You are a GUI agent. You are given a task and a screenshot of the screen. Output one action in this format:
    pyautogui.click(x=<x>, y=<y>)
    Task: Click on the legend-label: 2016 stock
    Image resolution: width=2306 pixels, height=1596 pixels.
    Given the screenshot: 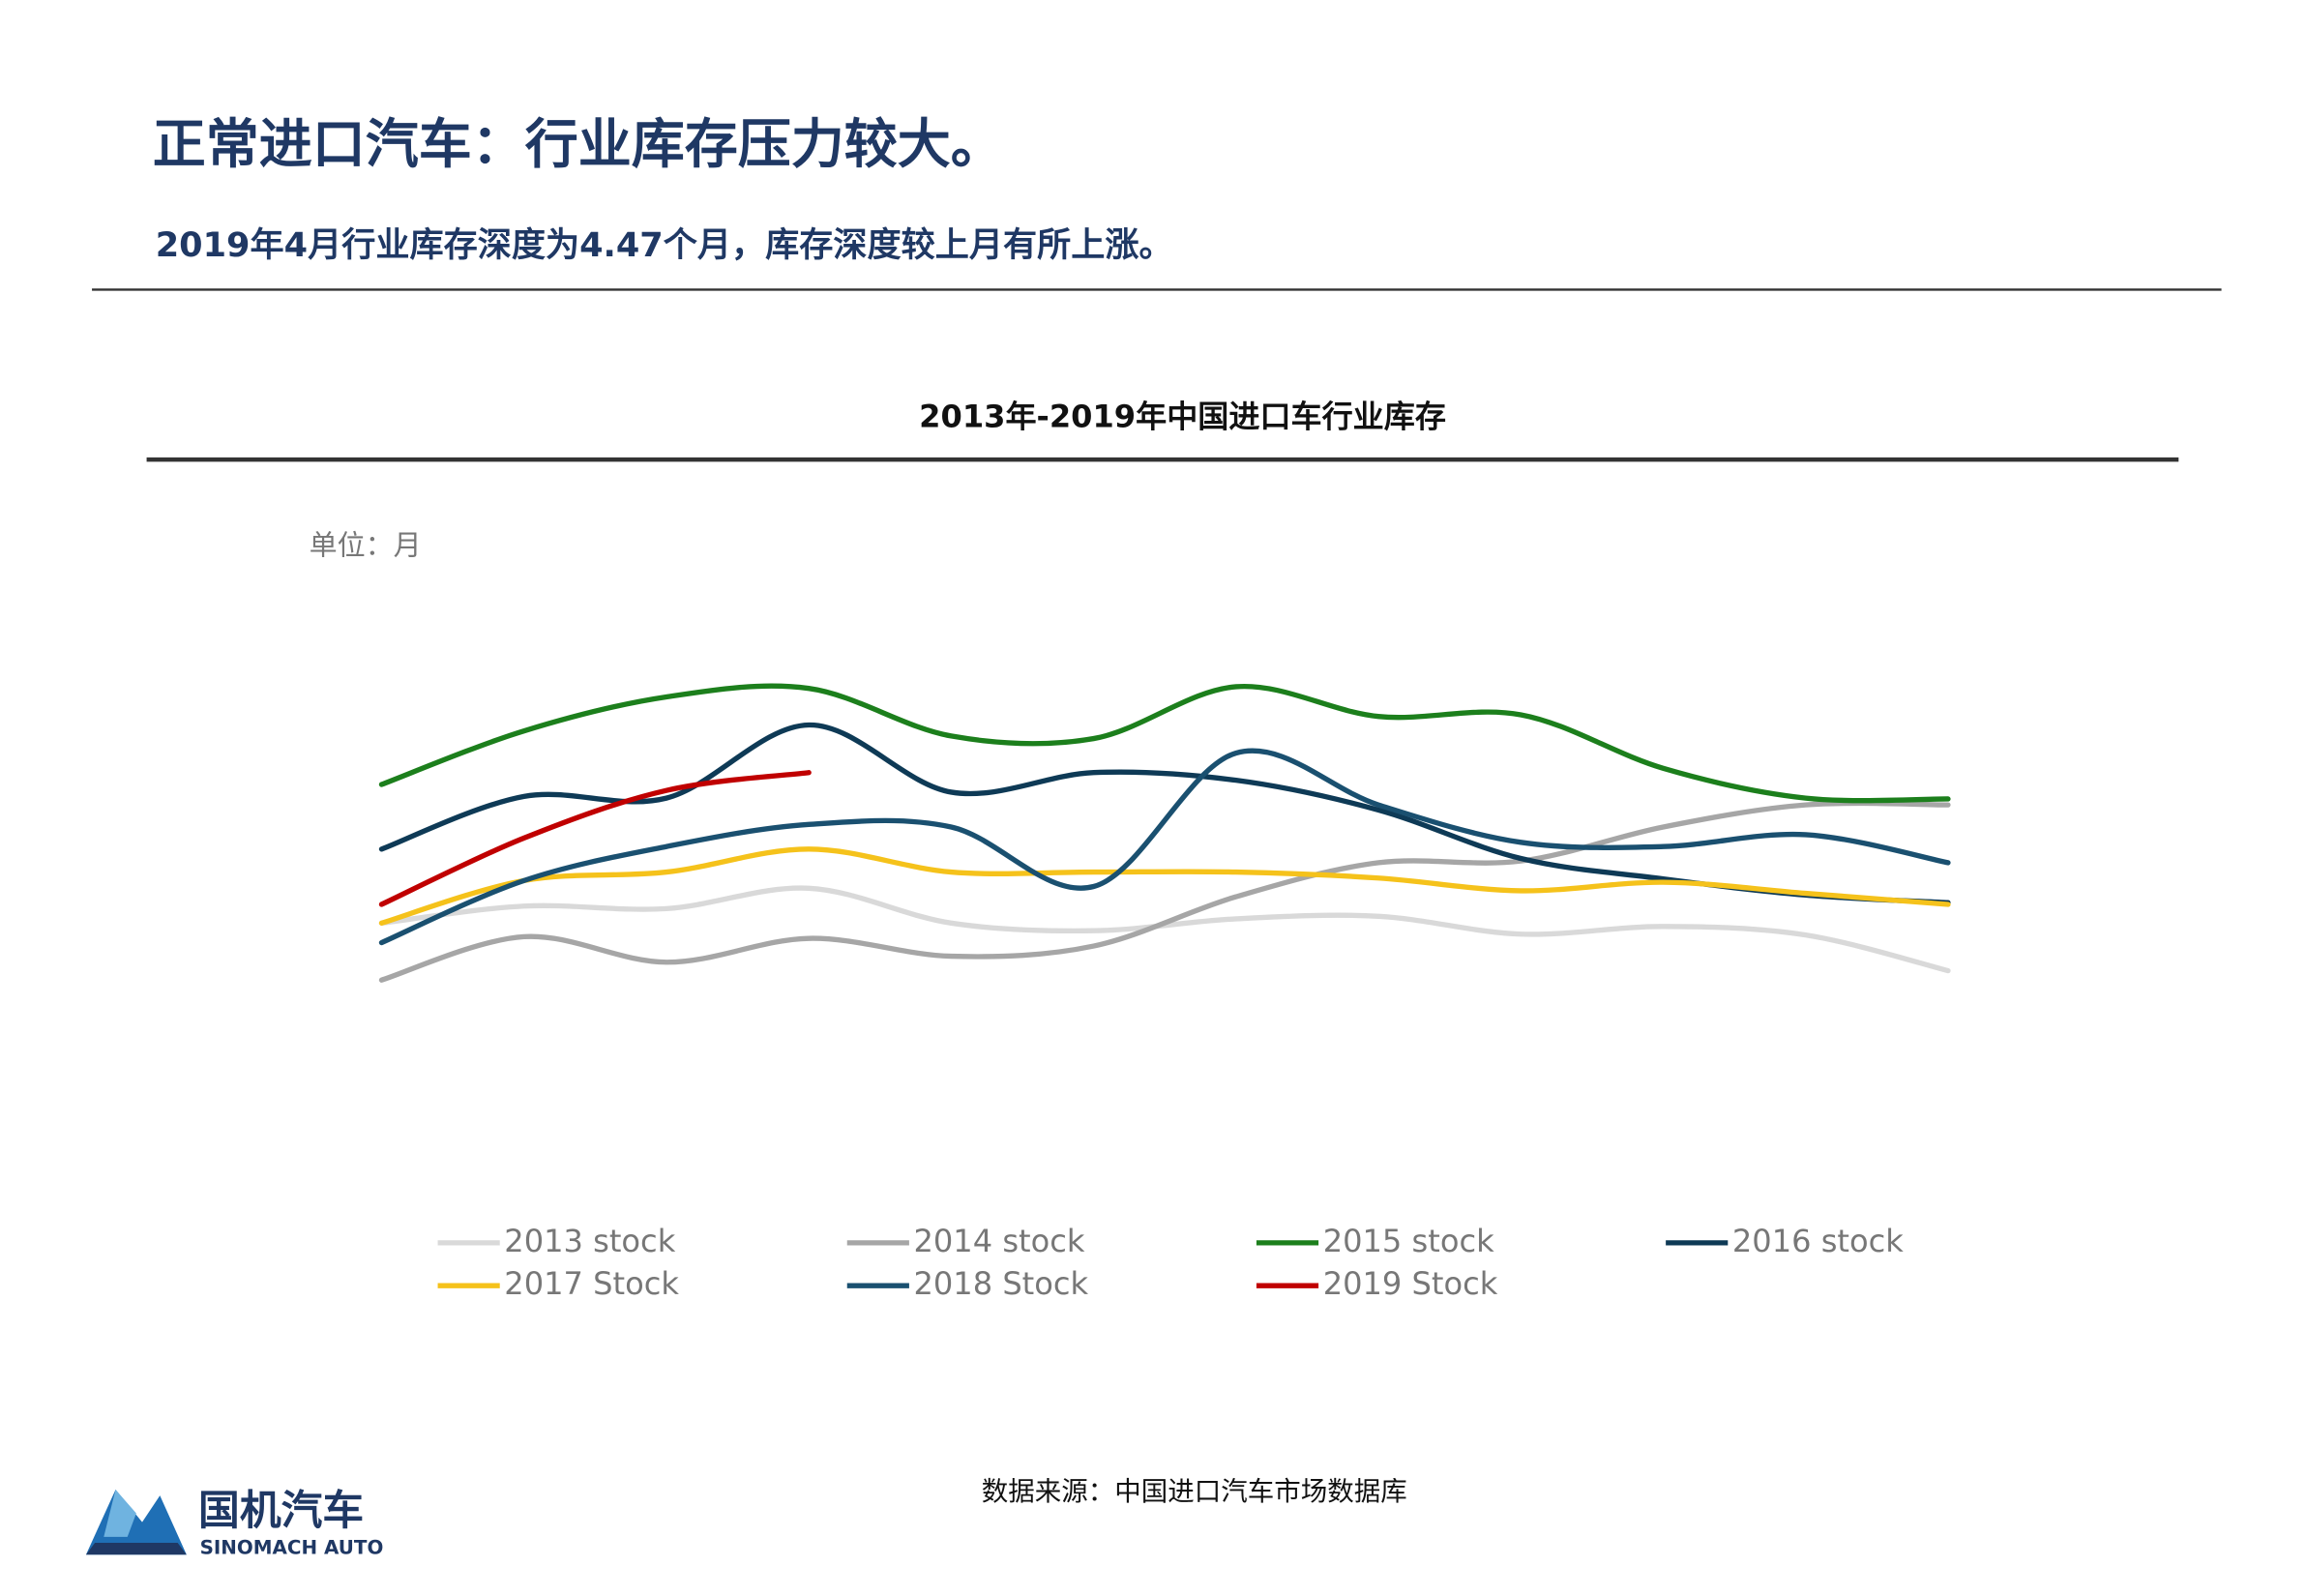 What is the action you would take?
    pyautogui.click(x=1818, y=1241)
    